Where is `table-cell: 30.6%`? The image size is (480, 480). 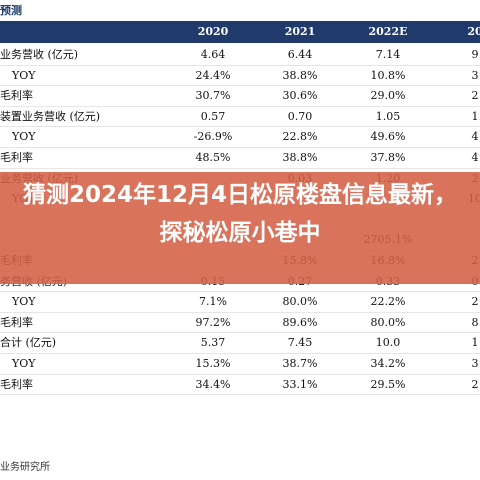
table-cell: 30.6% is located at coordinates (300, 96).